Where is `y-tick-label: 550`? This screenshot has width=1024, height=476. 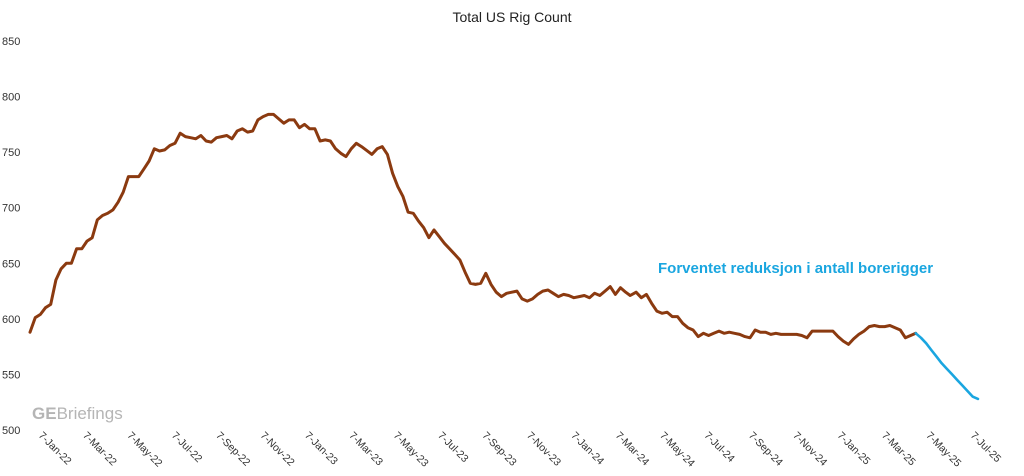 y-tick-label: 550 is located at coordinates (11, 375).